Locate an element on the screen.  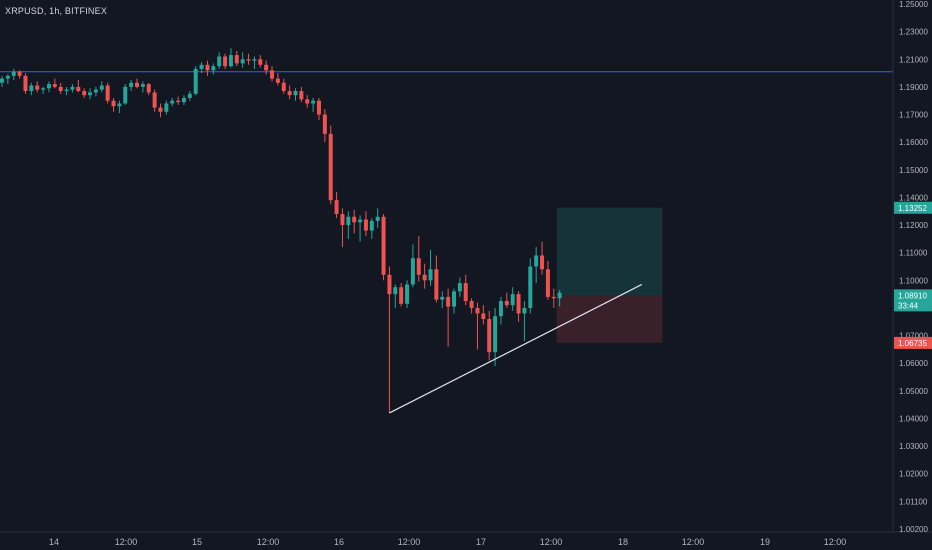
y-tick-label: 1.10000 is located at coordinates (913, 280).